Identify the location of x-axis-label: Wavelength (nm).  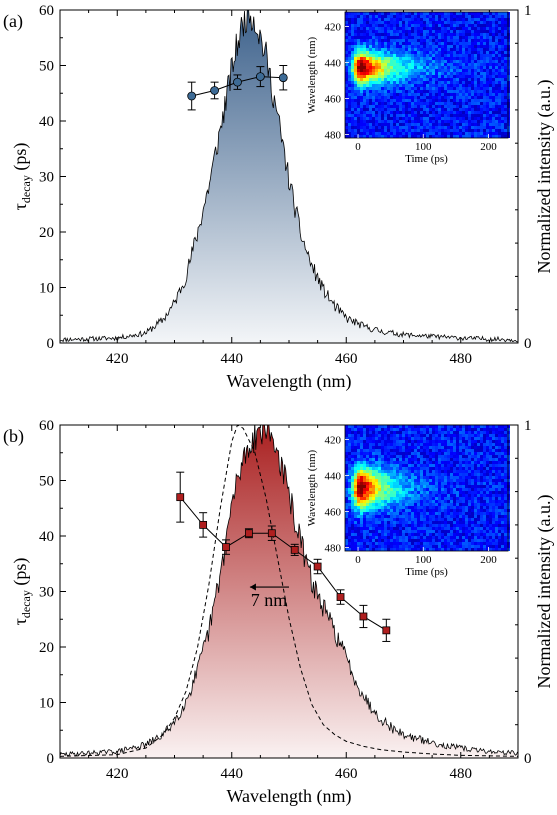
(288, 796).